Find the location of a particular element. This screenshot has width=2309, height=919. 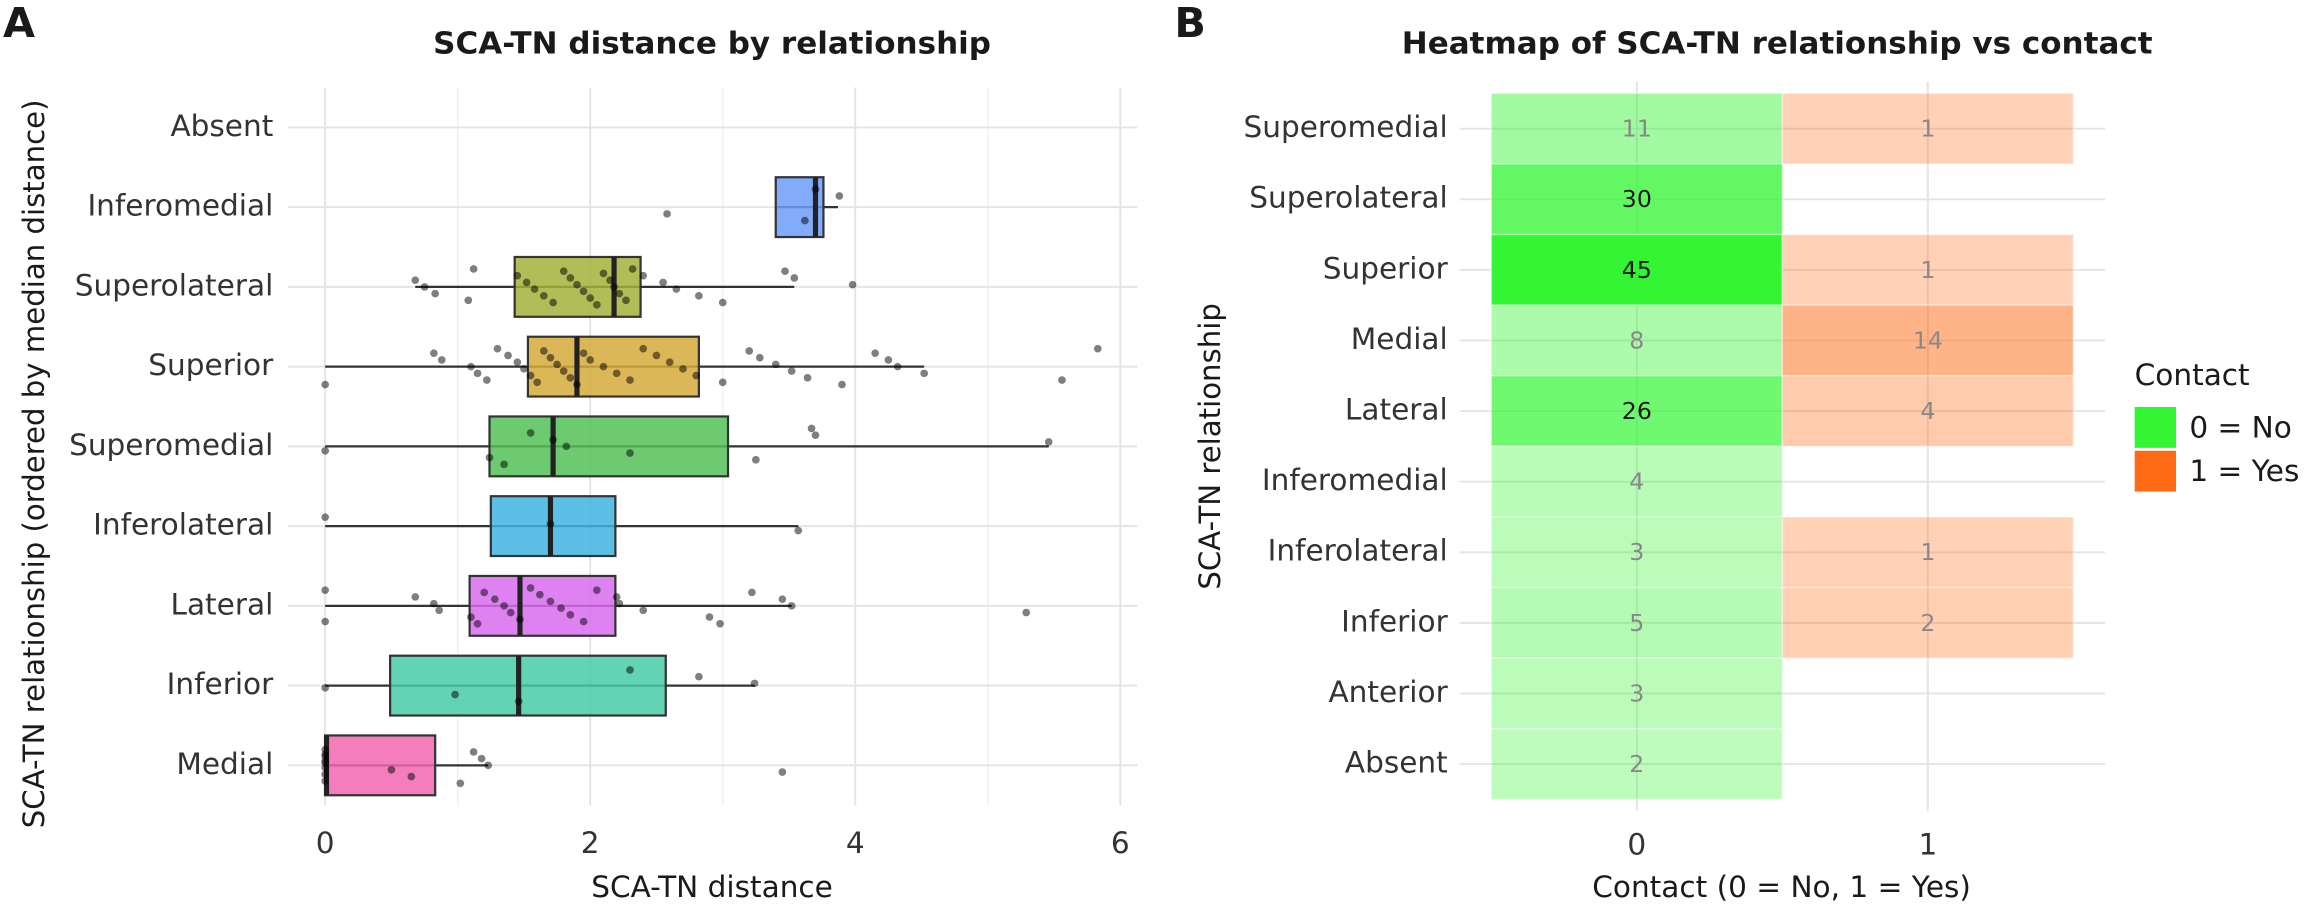

y-tick-label: Superomedial is located at coordinates (1346, 127).